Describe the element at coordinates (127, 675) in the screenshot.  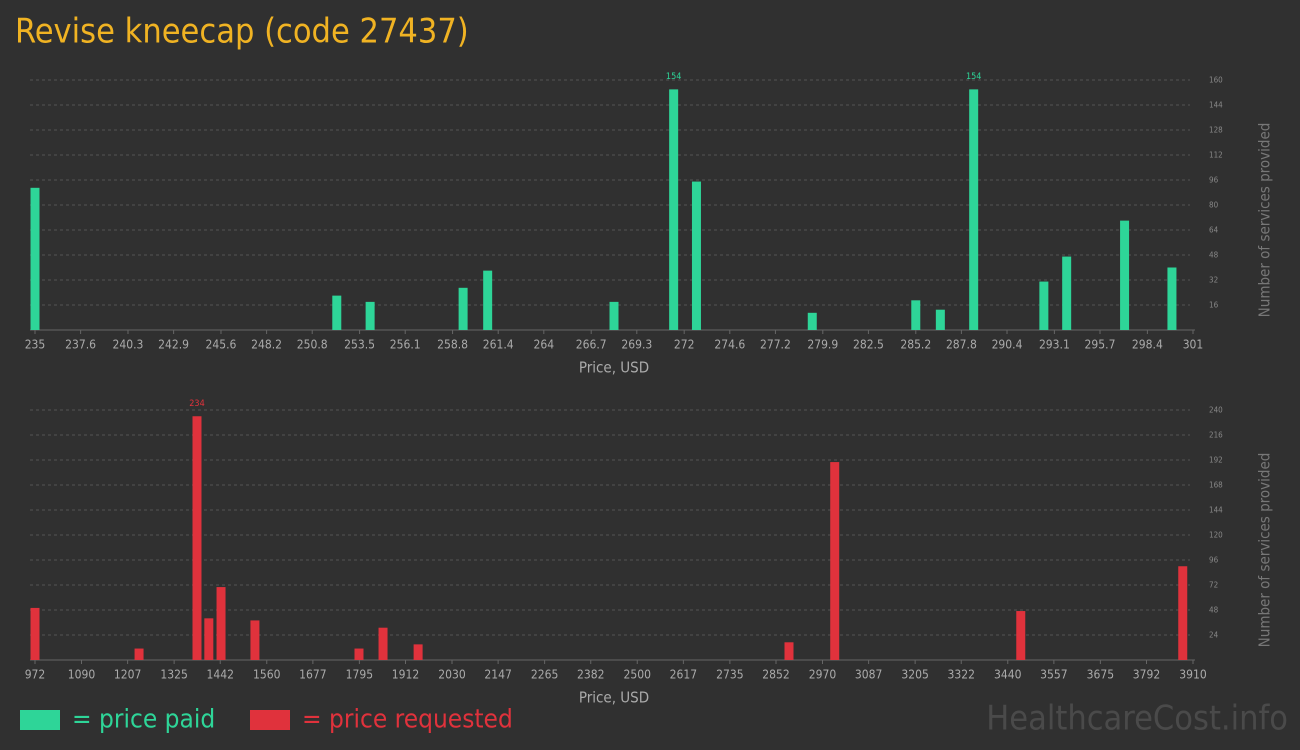
I see `x-tick-label: 1207` at that location.